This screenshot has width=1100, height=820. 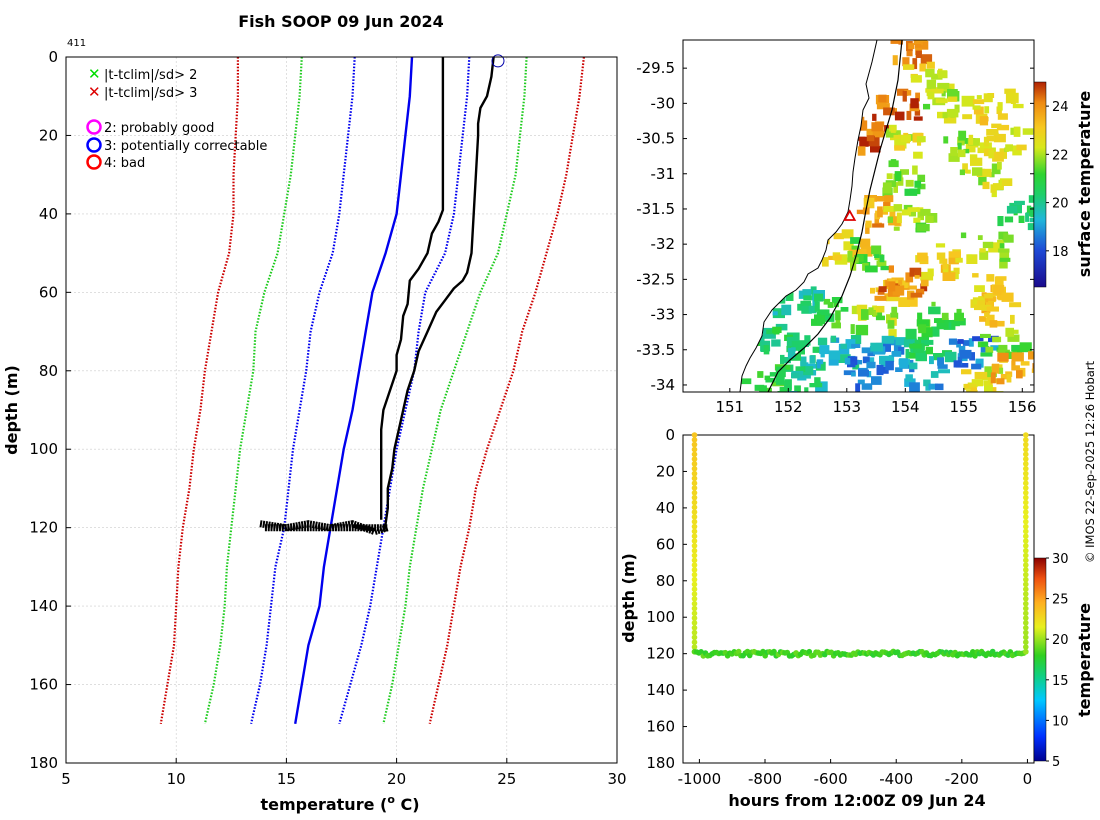 What do you see at coordinates (655, 139) in the screenshot?
I see `map-lat-tick-label: -30.5` at bounding box center [655, 139].